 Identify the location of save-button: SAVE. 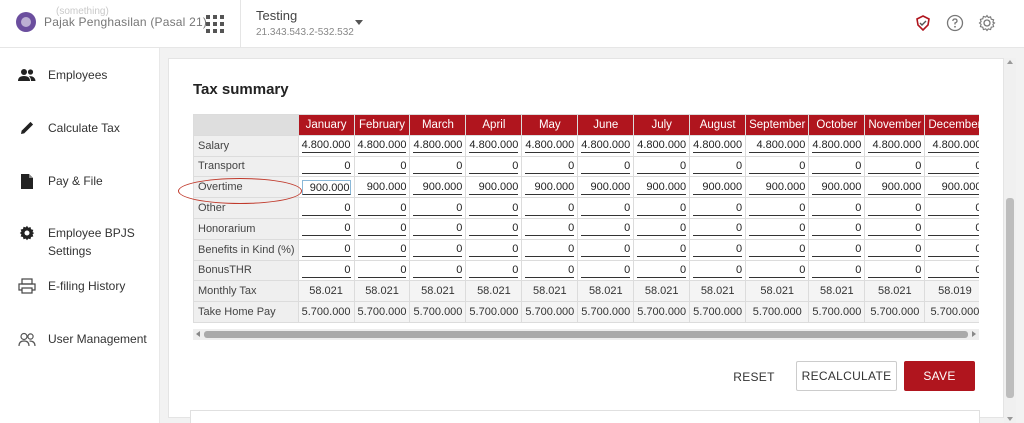
(939, 376).